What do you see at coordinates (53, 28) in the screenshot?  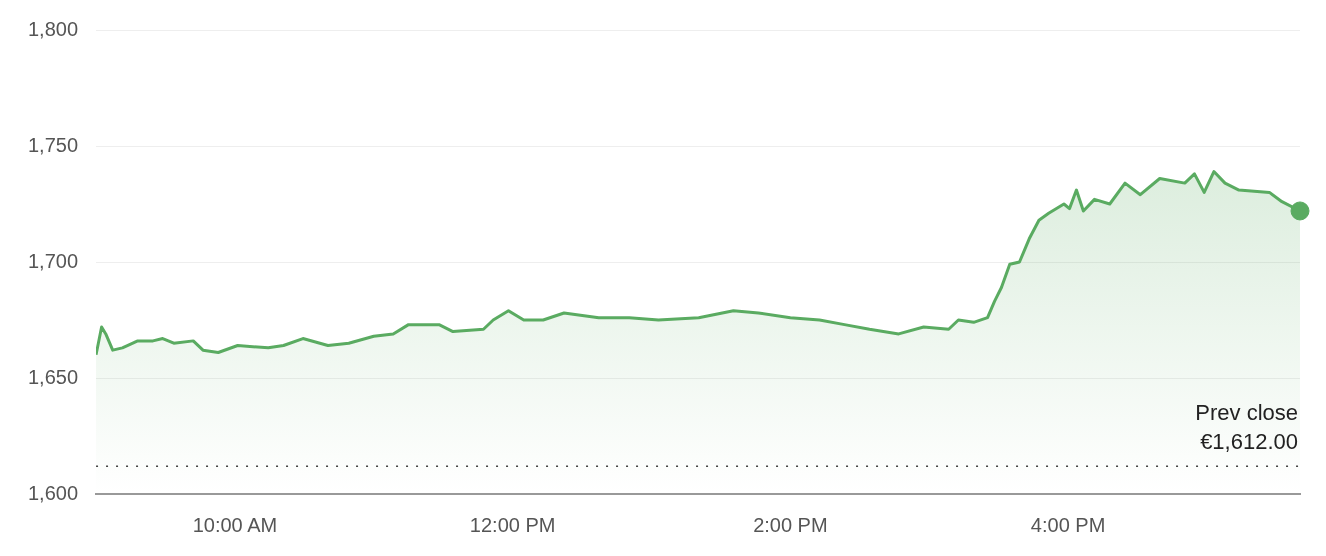 I see `y-tick-label: 1,800` at bounding box center [53, 28].